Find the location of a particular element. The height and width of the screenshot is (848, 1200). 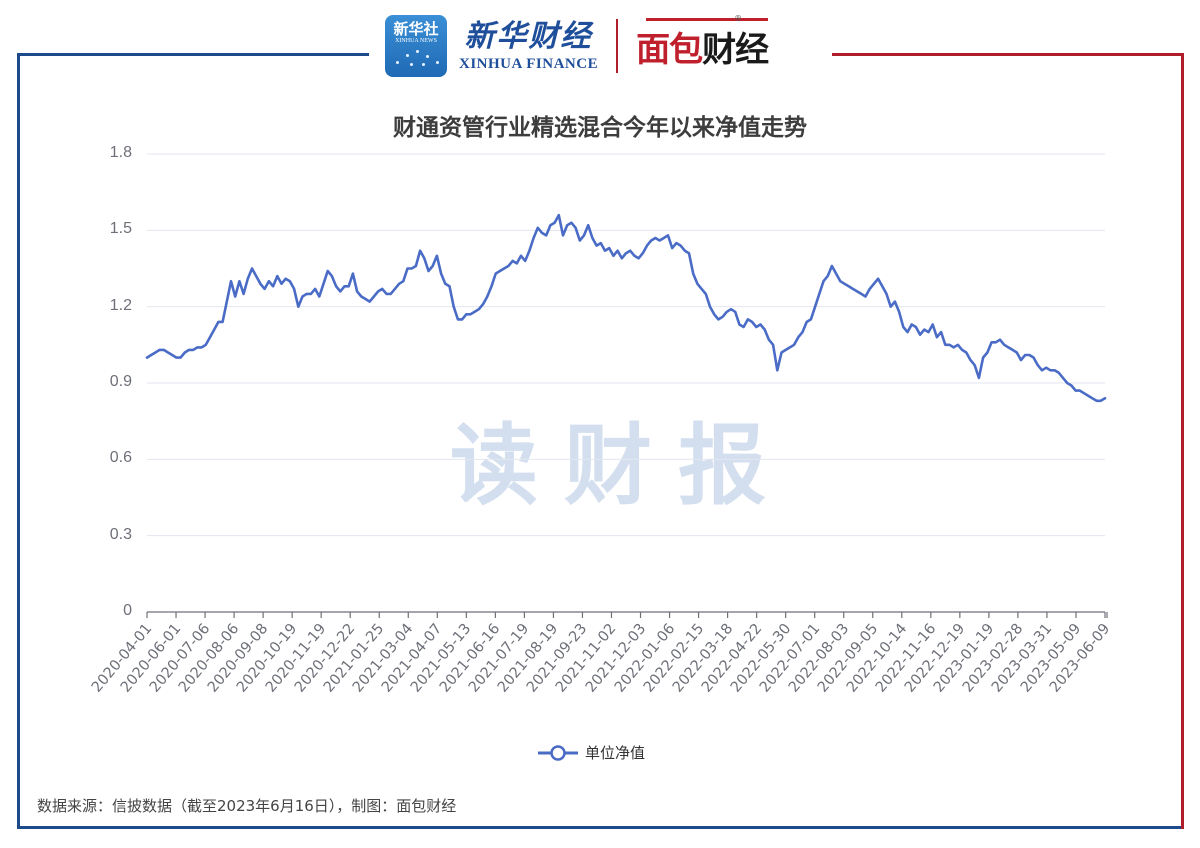

xinhua-finance-logo-en: XINHUA FINANCE is located at coordinates (529, 64).